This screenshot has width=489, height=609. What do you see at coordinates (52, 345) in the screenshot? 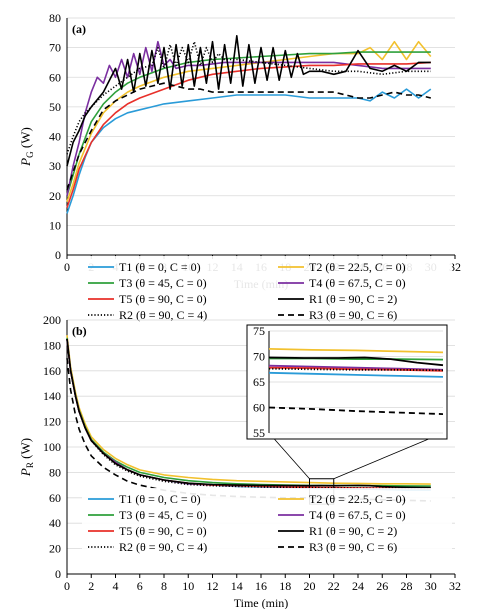
I see `y-tick-label: 180` at bounding box center [52, 345].